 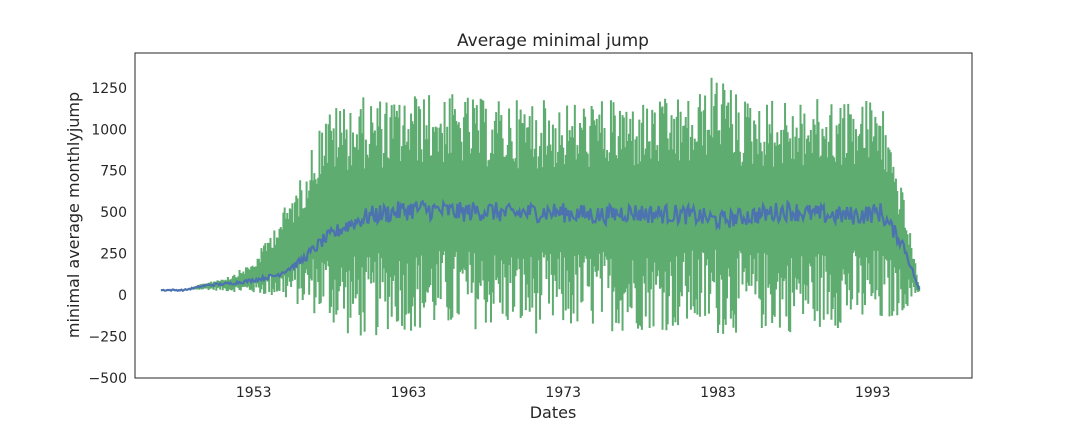 I want to click on y-tick-label: 0, so click(x=122, y=296).